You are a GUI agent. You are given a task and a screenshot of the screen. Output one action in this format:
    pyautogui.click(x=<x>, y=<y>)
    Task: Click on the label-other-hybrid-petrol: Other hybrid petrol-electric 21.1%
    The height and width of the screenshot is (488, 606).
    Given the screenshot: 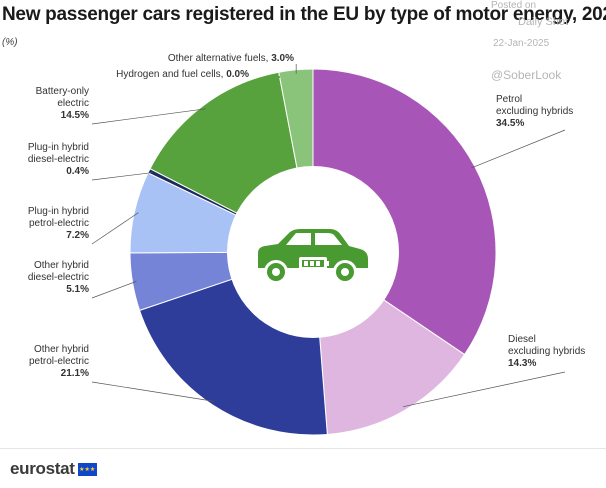 What is the action you would take?
    pyautogui.click(x=58, y=361)
    